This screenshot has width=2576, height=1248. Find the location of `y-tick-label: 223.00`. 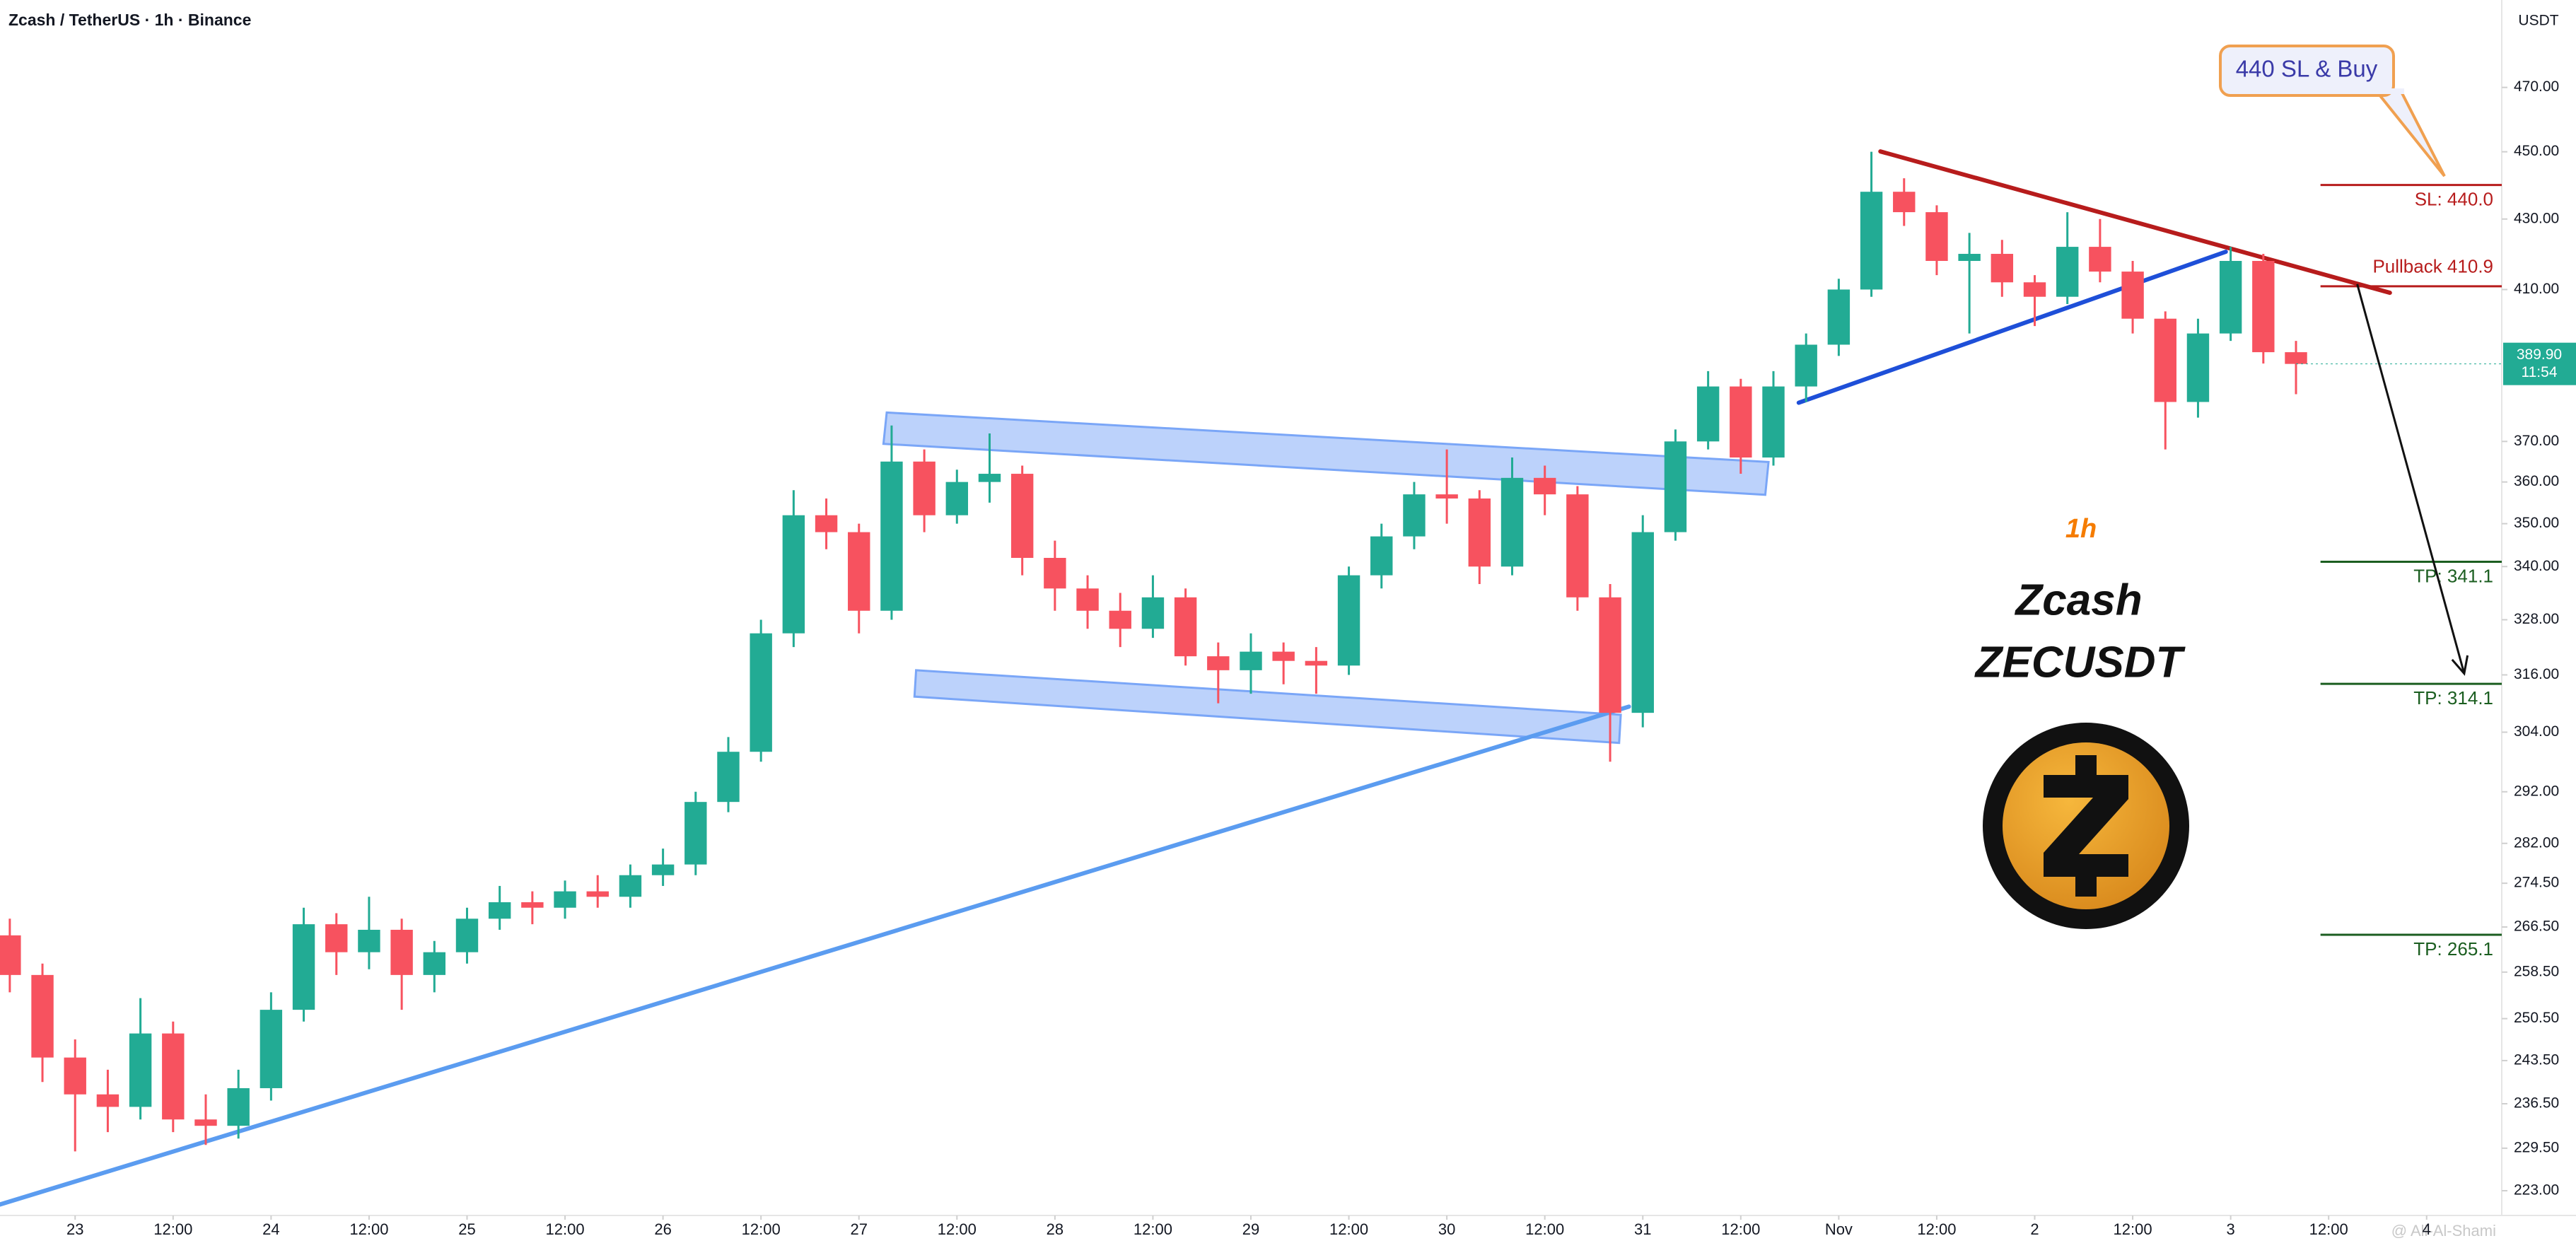

y-tick-label: 223.00 is located at coordinates (2536, 1190).